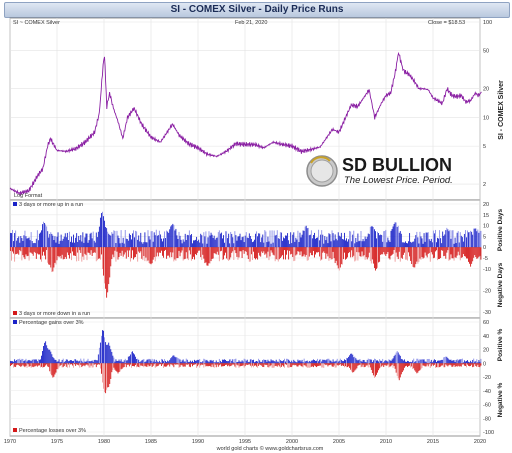 The image size is (512, 453). What do you see at coordinates (51, 205) in the screenshot?
I see `runs-up-legend: 3 days or more up in a run` at bounding box center [51, 205].